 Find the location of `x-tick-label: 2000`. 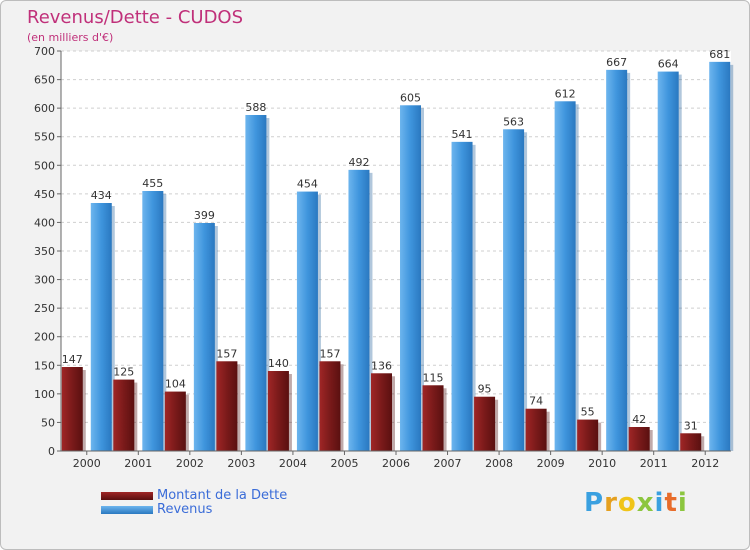

x-tick-label: 2000 is located at coordinates (87, 463).